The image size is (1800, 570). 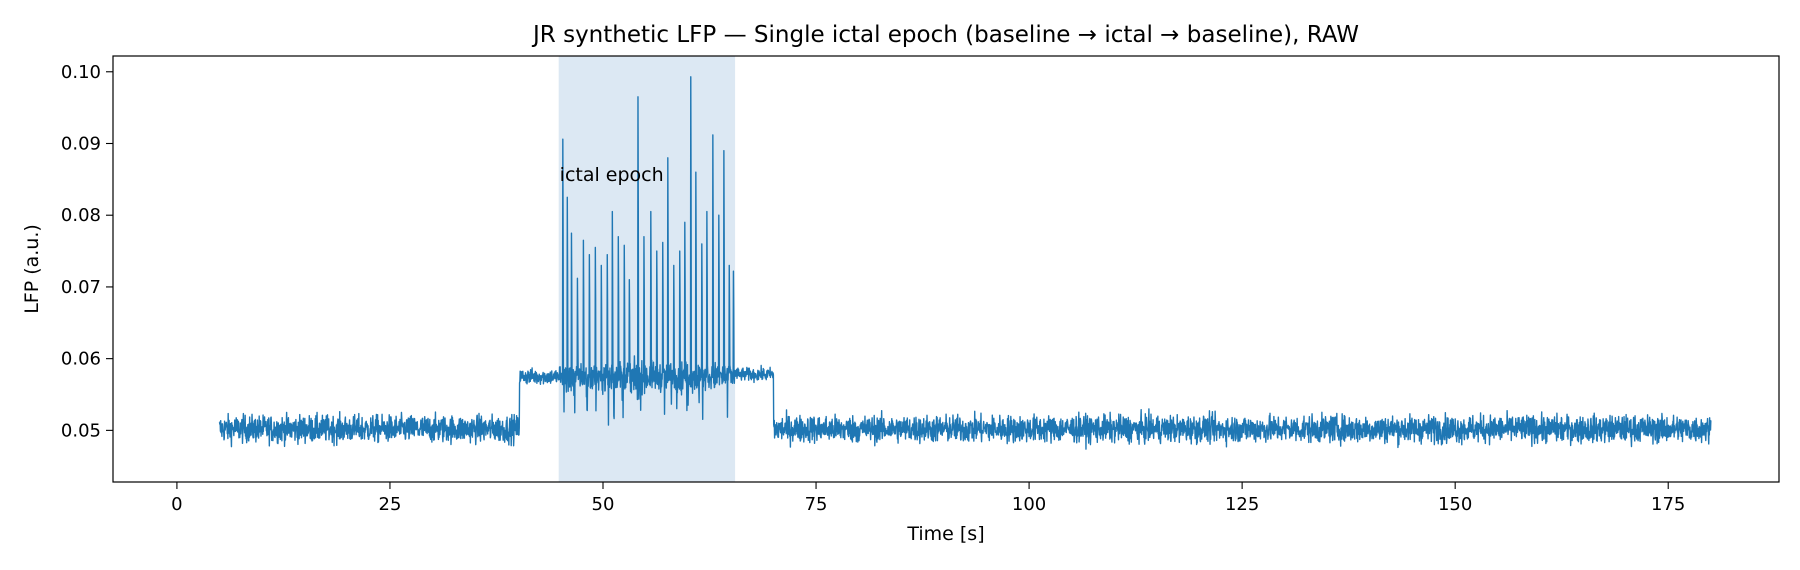 I want to click on x-tick-label: 150, so click(x=1455, y=504).